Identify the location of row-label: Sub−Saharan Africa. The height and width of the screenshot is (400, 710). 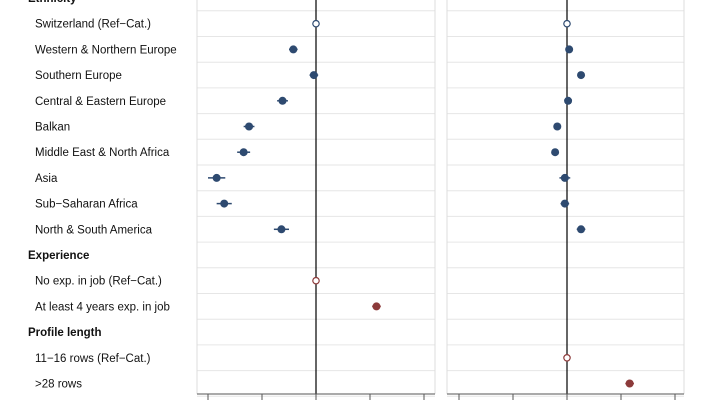
(86, 205).